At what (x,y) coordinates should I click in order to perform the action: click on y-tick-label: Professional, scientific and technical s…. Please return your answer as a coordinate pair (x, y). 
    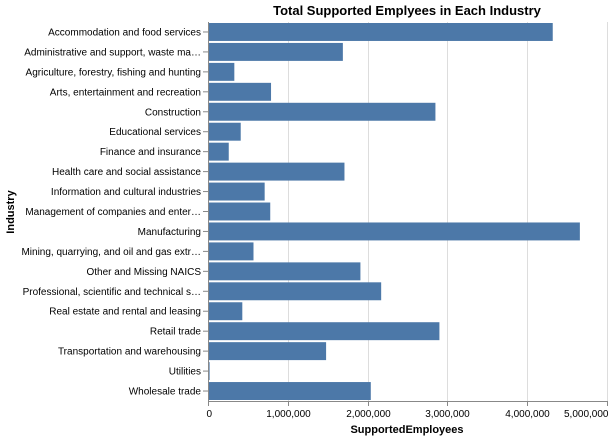
    Looking at the image, I should click on (112, 292).